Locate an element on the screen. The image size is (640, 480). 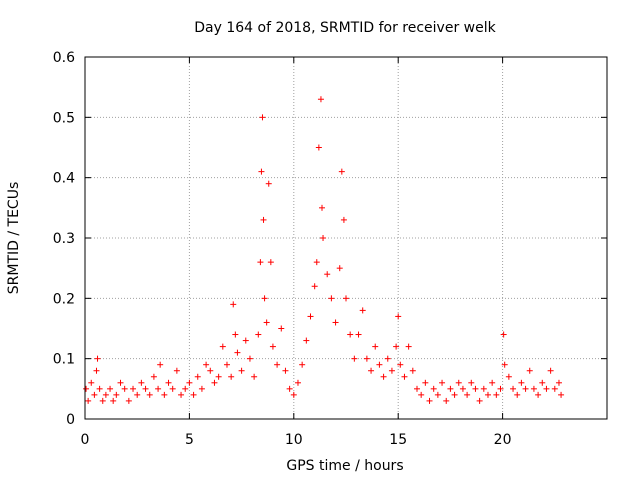
y-tick-label: 0.4 is located at coordinates (64, 179).